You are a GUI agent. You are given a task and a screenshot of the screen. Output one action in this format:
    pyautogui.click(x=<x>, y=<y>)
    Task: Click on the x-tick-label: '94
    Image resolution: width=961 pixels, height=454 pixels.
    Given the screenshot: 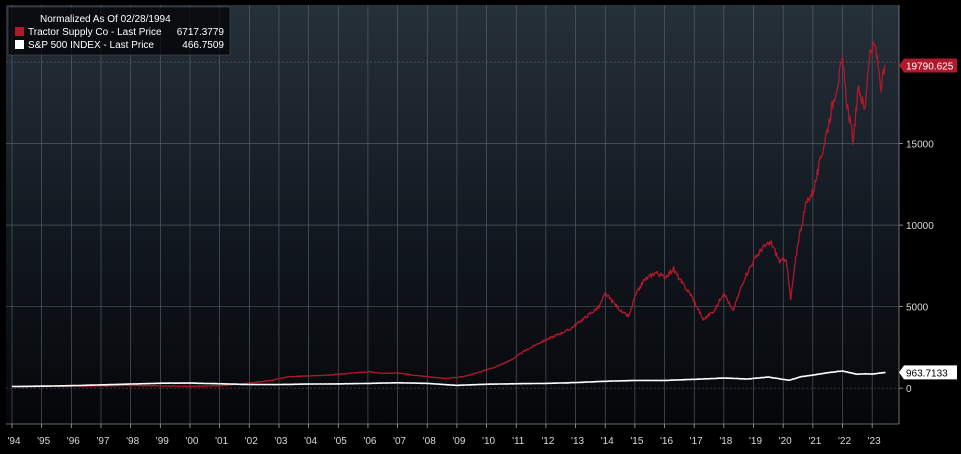 What is the action you would take?
    pyautogui.click(x=13, y=441)
    